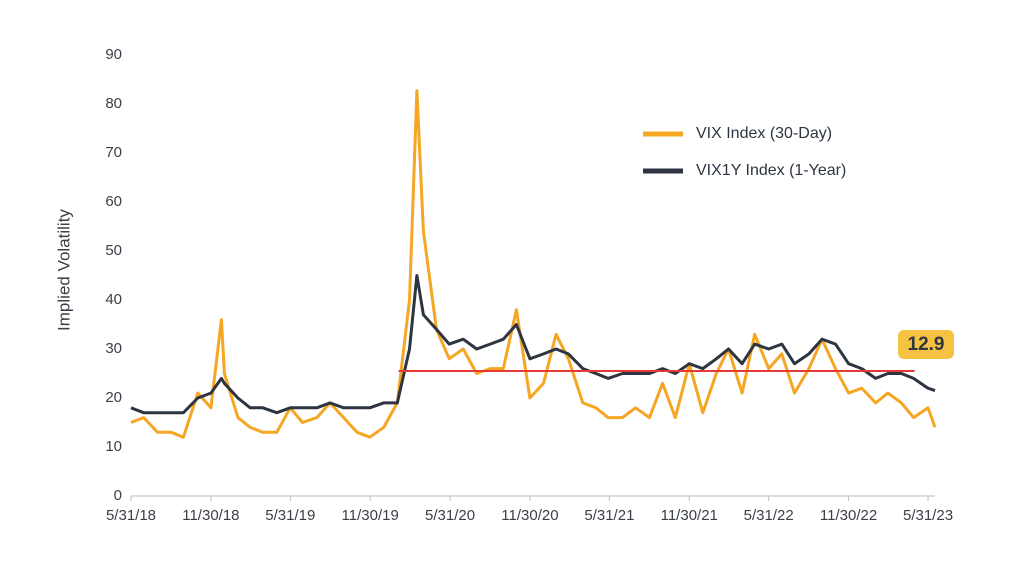 This screenshot has height=576, width=1024. Describe the element at coordinates (113, 299) in the screenshot. I see `y-tick-label: 40` at that location.